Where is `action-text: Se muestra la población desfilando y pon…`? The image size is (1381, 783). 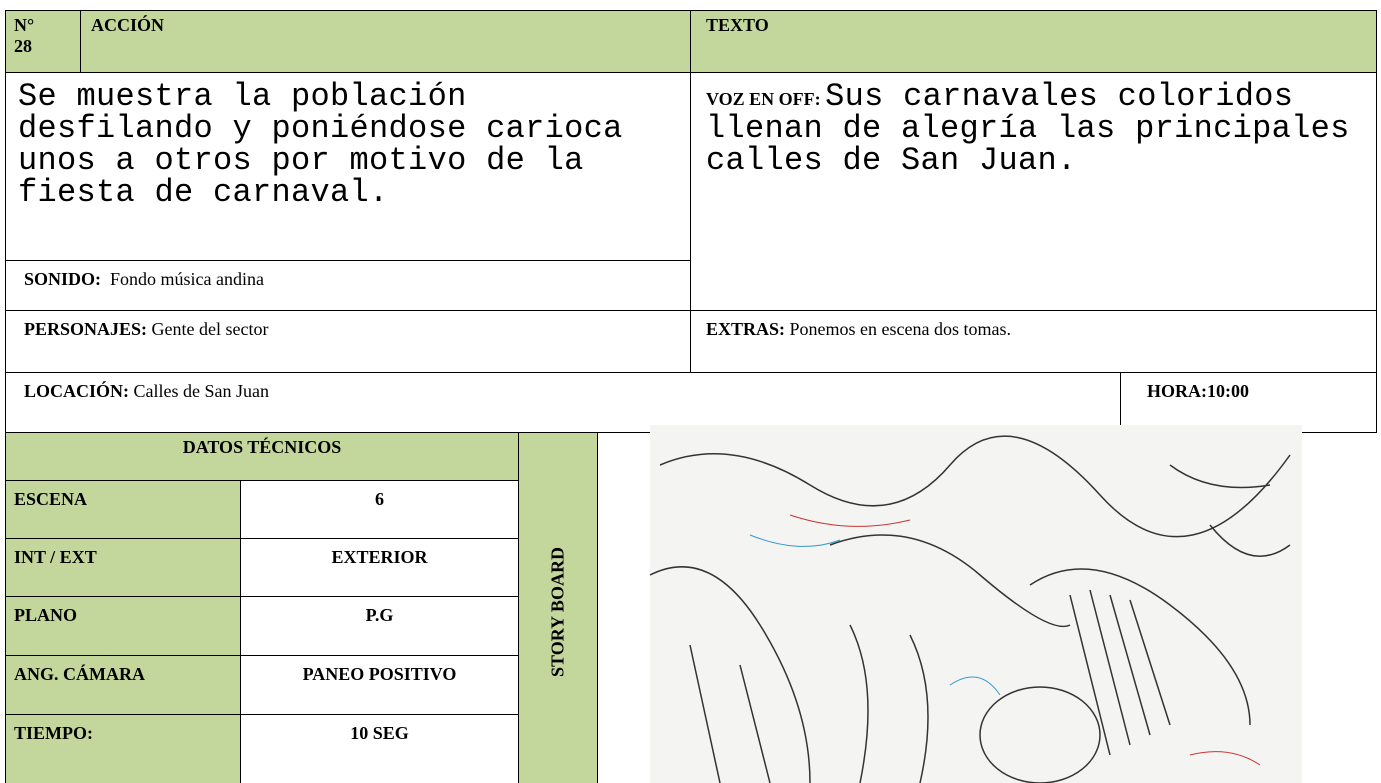 action-text: Se muestra la población desfilando y pon… is located at coordinates (320, 144).